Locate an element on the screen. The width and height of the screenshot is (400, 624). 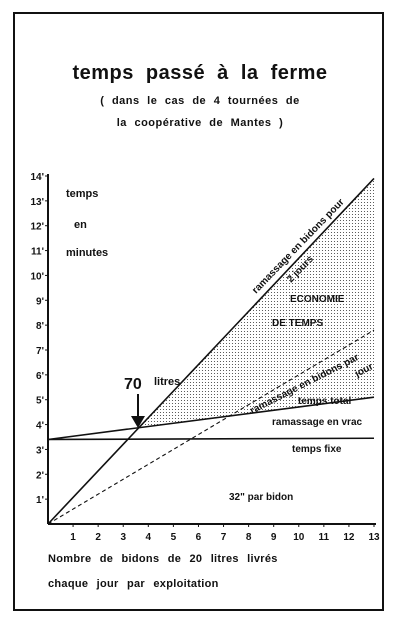
x-tick-label: 13 is located at coordinates (374, 537).